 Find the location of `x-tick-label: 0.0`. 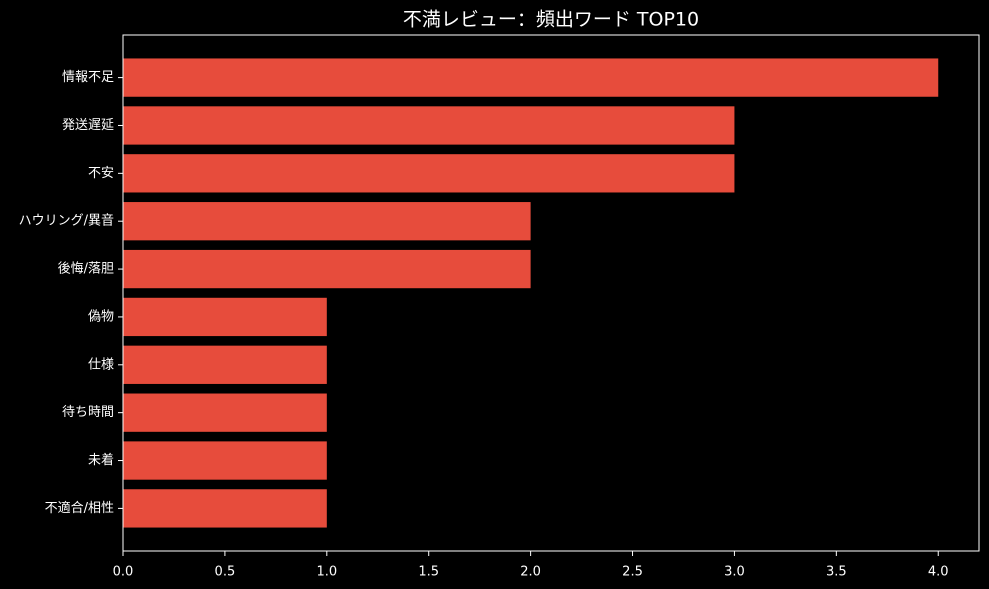

x-tick-label: 0.0 is located at coordinates (123, 572).